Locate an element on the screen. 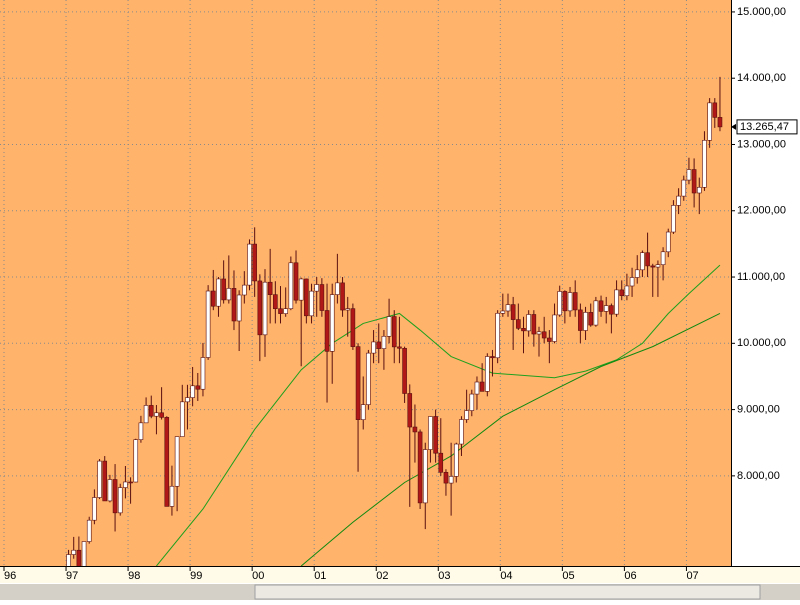 The width and height of the screenshot is (800, 605). x-tick-label: 98 is located at coordinates (134, 576).